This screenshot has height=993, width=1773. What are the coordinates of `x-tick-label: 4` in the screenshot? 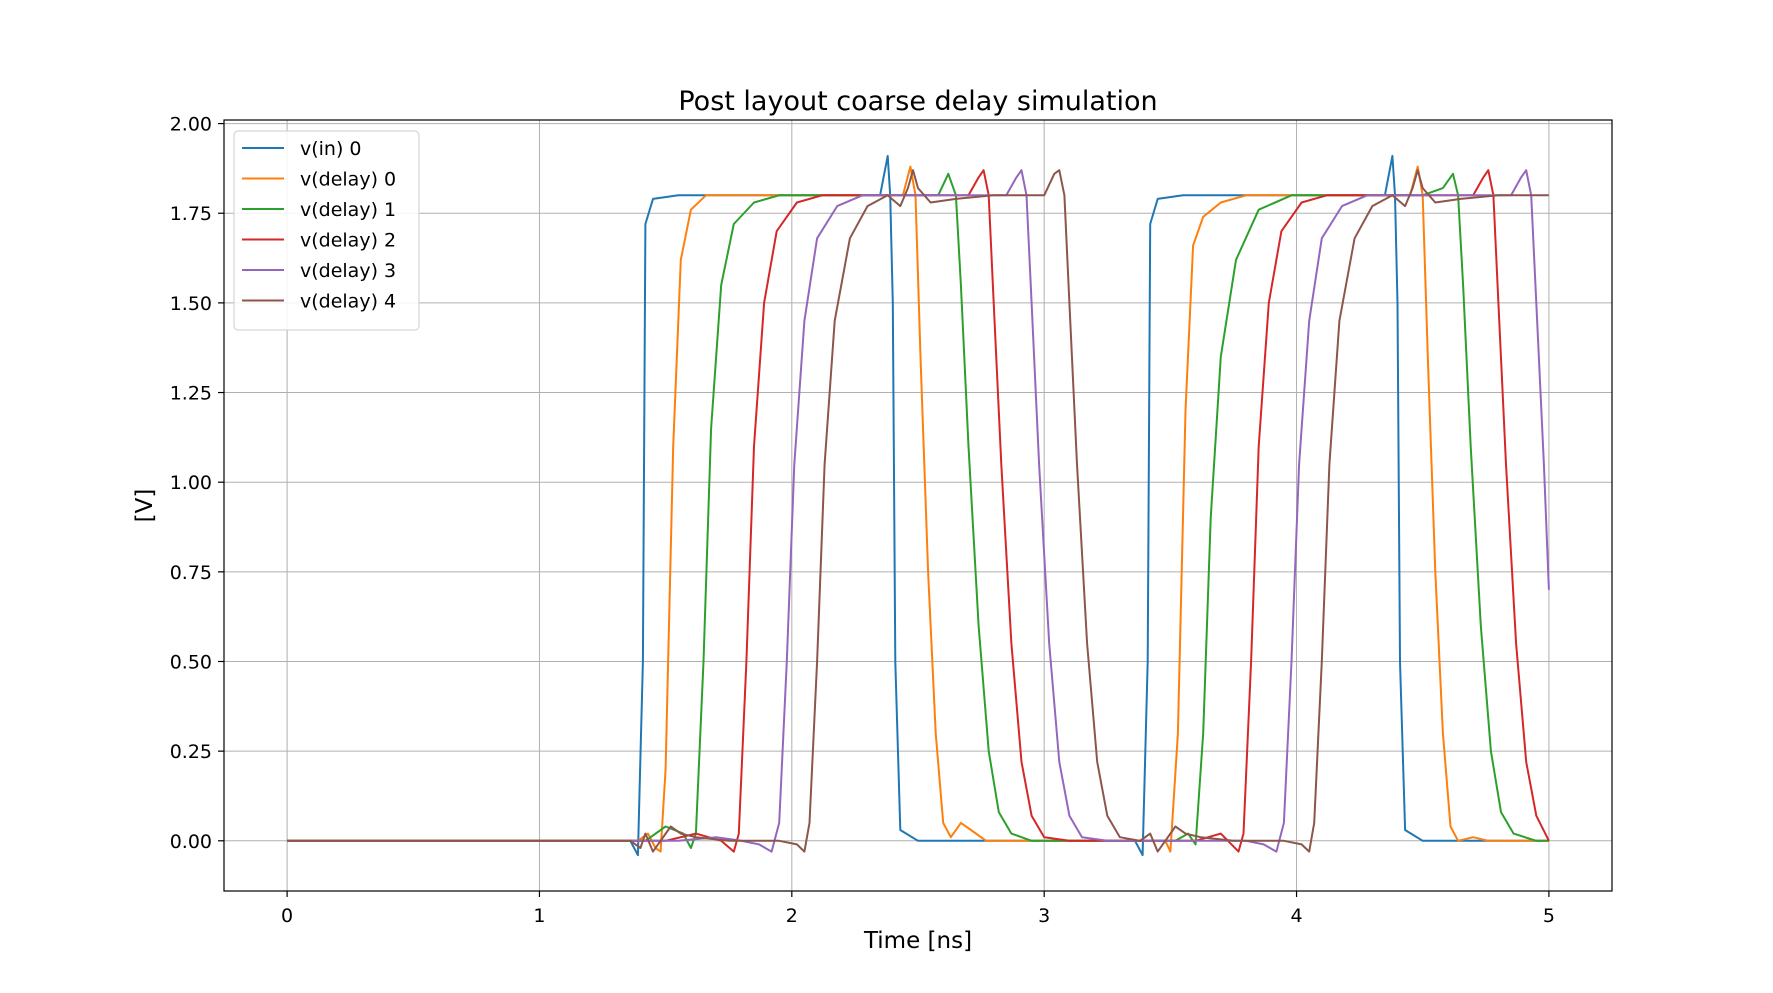 It's located at (1296, 916).